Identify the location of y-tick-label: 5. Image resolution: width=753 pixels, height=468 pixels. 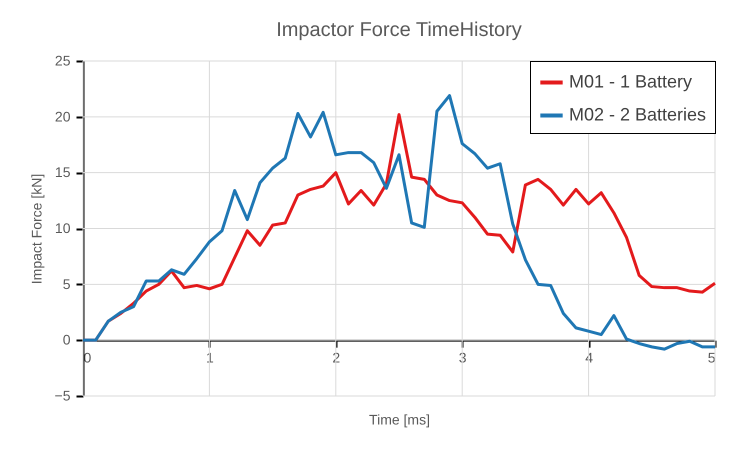
(66, 284).